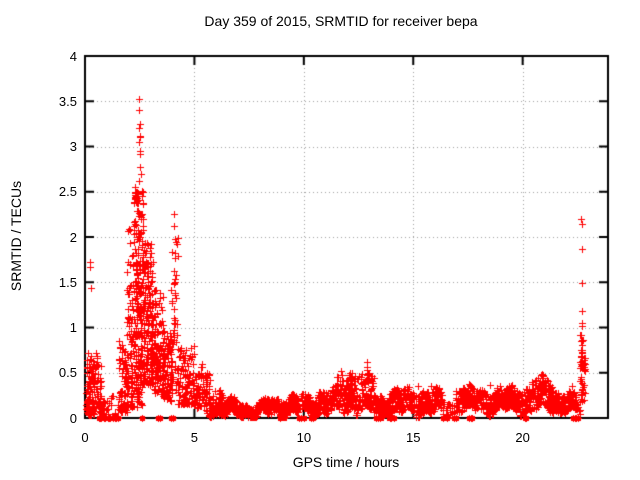 This screenshot has width=640, height=480. What do you see at coordinates (67, 101) in the screenshot?
I see `y-tick-label: 3.5` at bounding box center [67, 101].